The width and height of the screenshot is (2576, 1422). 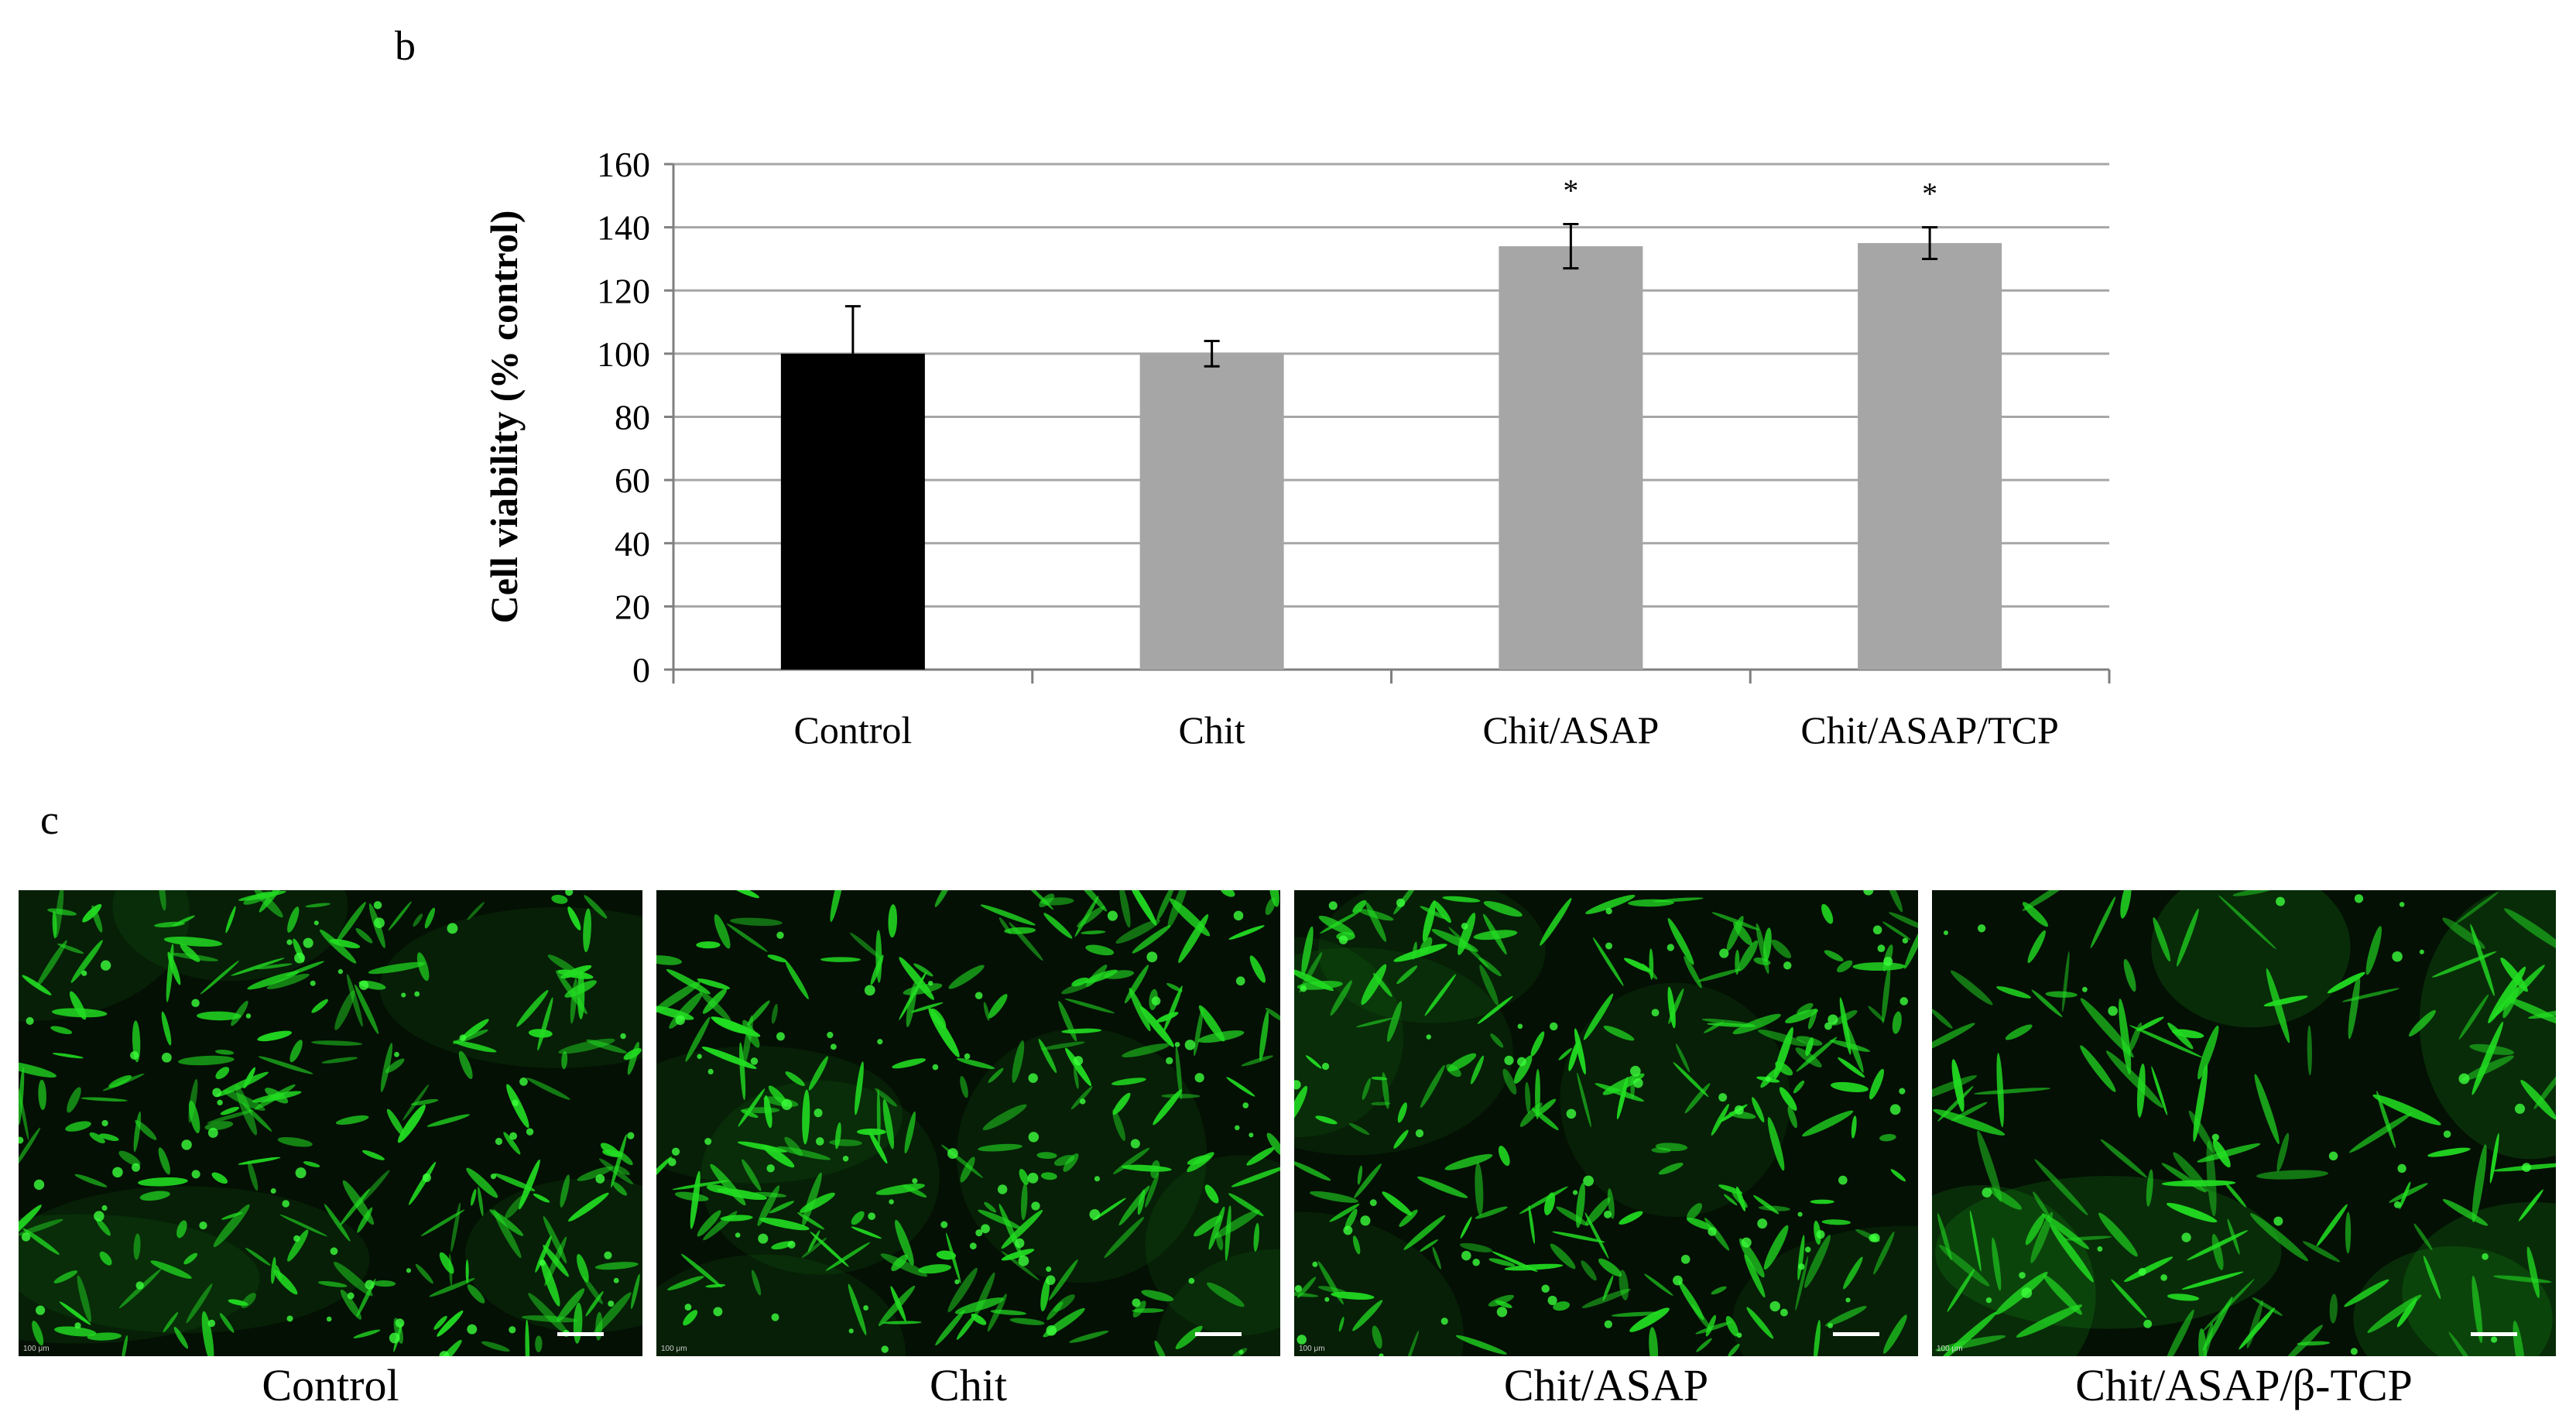 I want to click on y-tick-label: 160, so click(x=623, y=164).